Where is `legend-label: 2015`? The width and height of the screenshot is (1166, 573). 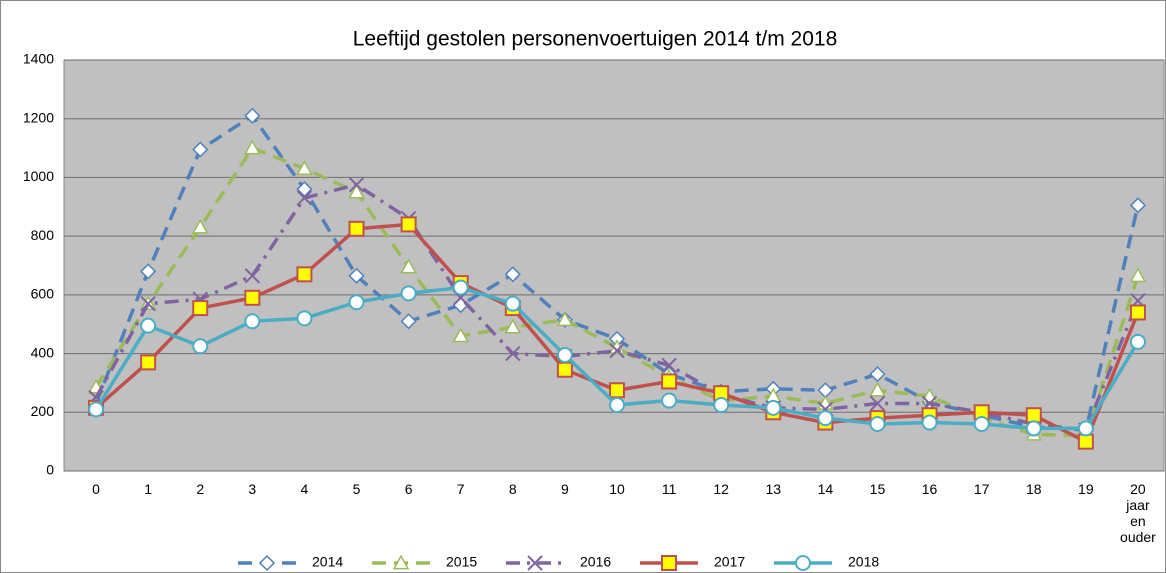
legend-label: 2015 is located at coordinates (461, 562).